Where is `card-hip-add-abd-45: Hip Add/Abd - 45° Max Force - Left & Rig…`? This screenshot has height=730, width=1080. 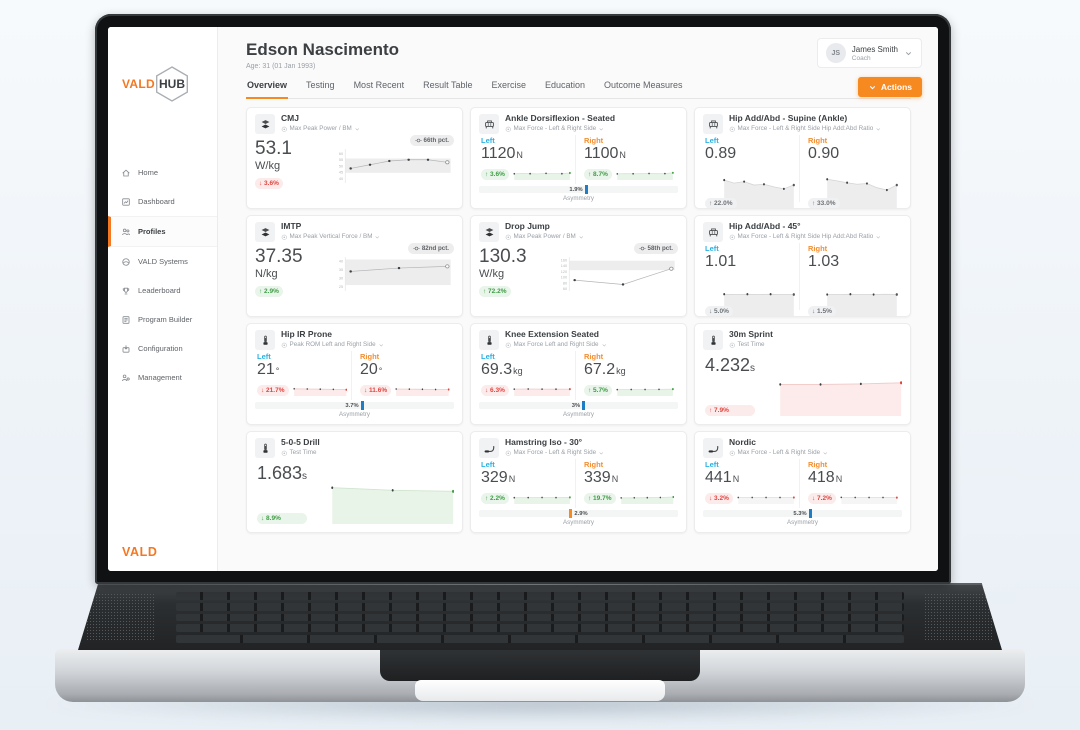 card-hip-add-abd-45: Hip Add/Abd - 45° Max Force - Left & Rig… is located at coordinates (802, 266).